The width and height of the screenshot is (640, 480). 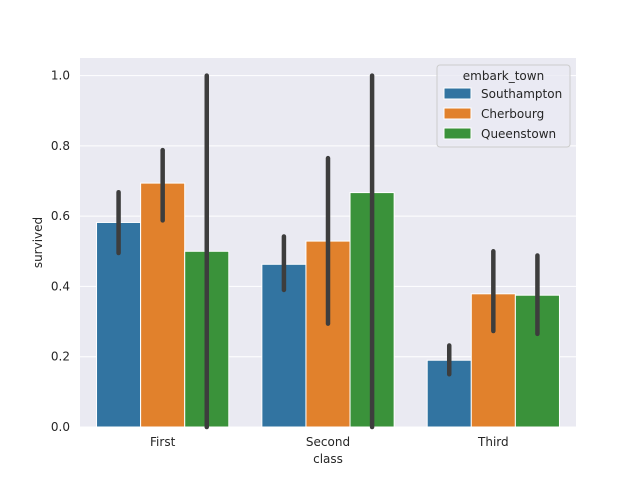 I want to click on x-tick-label: First, so click(x=163, y=442).